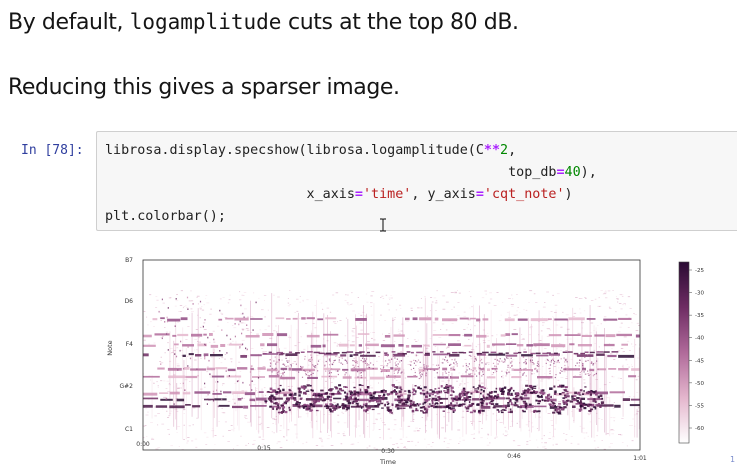  What do you see at coordinates (119, 345) in the screenshot?
I see `y-axis: B7 D6 F4 G#2 C1 Note` at bounding box center [119, 345].